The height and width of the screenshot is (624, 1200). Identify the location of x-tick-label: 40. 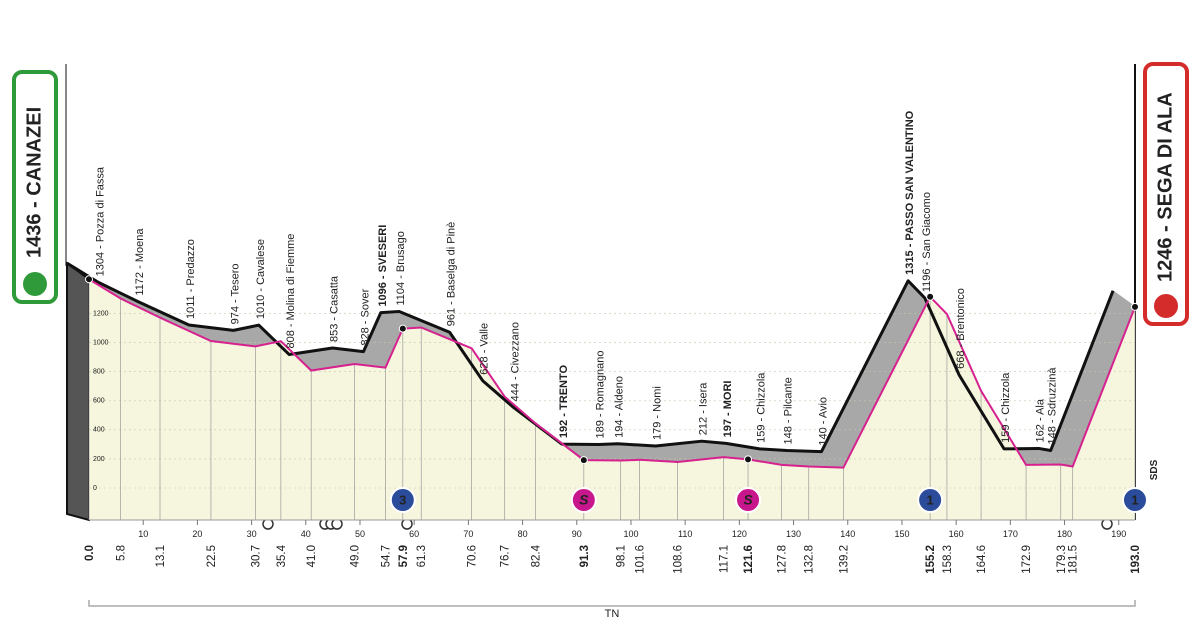
(306, 534).